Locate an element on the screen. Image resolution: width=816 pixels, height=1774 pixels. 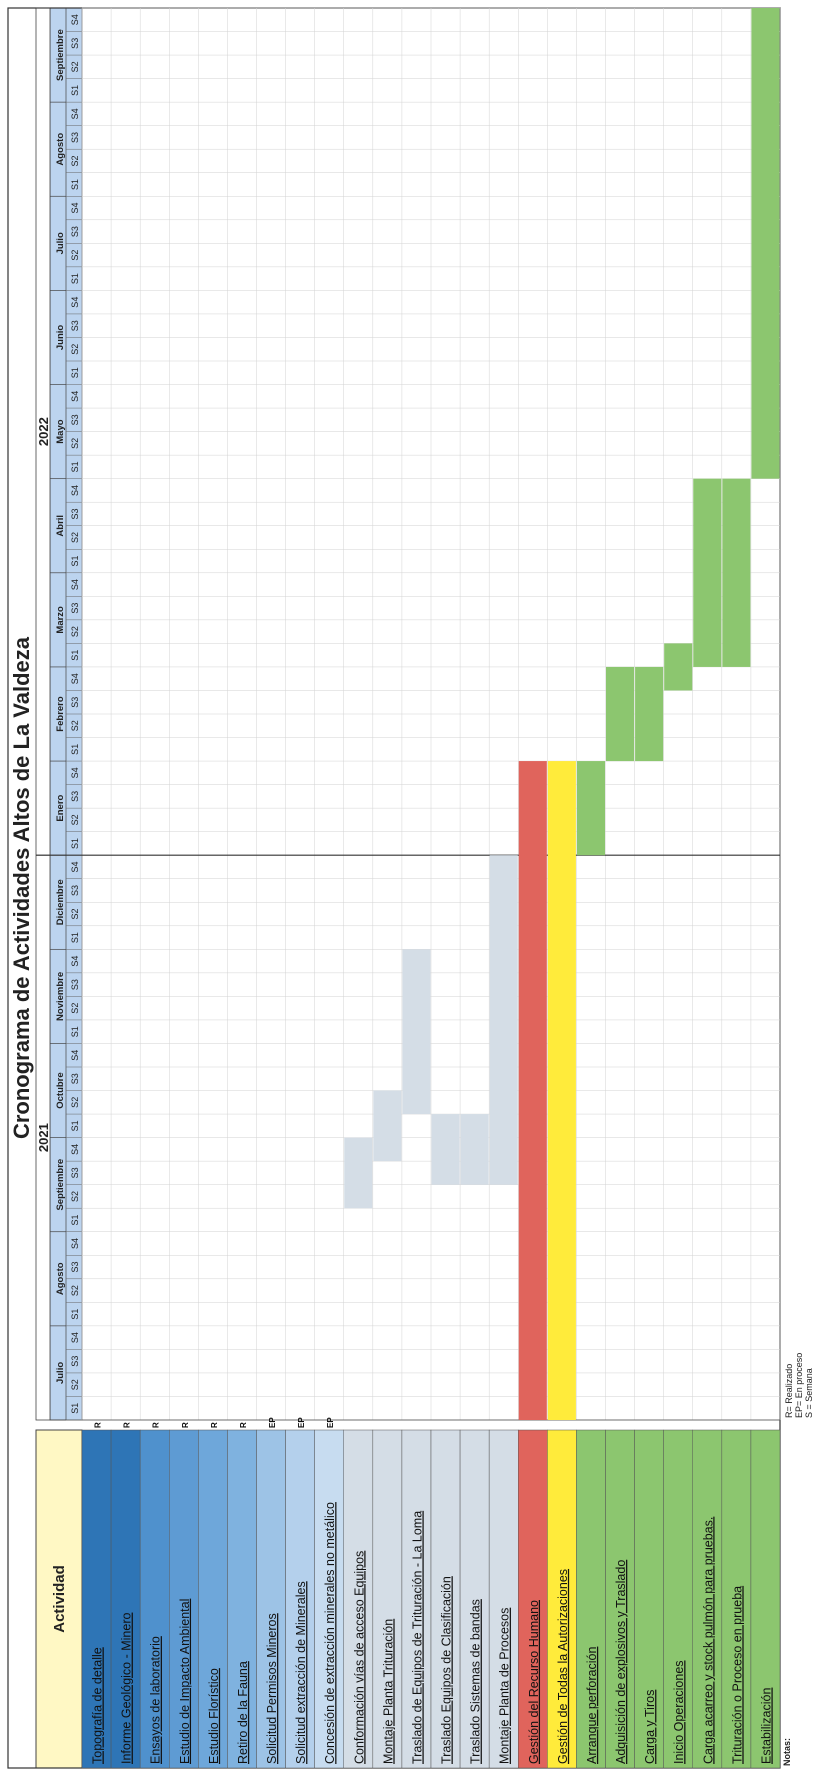
activity-column-header: Actividad is located at coordinates (59, 1599).